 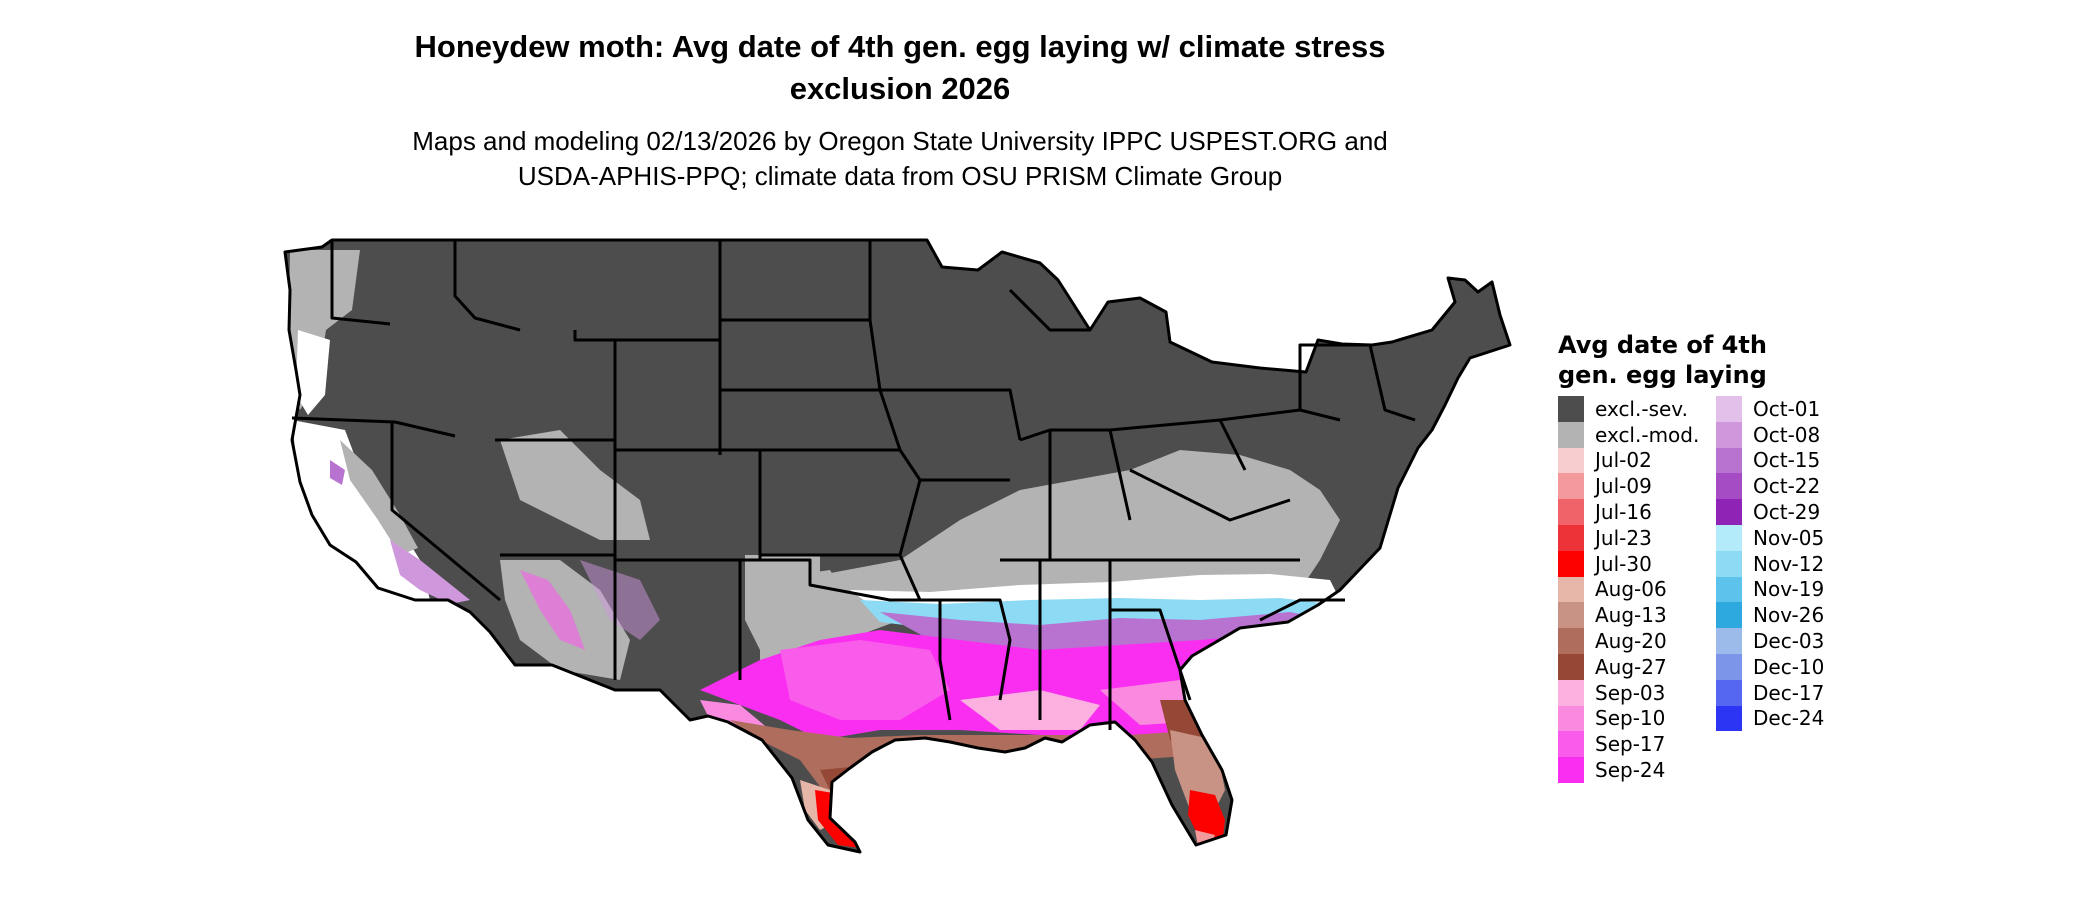 What do you see at coordinates (1662, 360) in the screenshot?
I see `legend-title: Avg date of 4th gen. egg laying` at bounding box center [1662, 360].